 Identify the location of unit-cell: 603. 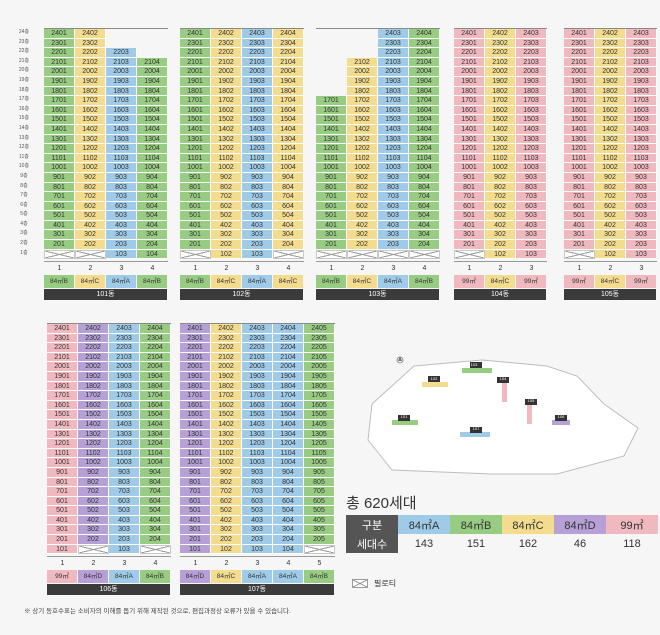
(257, 206).